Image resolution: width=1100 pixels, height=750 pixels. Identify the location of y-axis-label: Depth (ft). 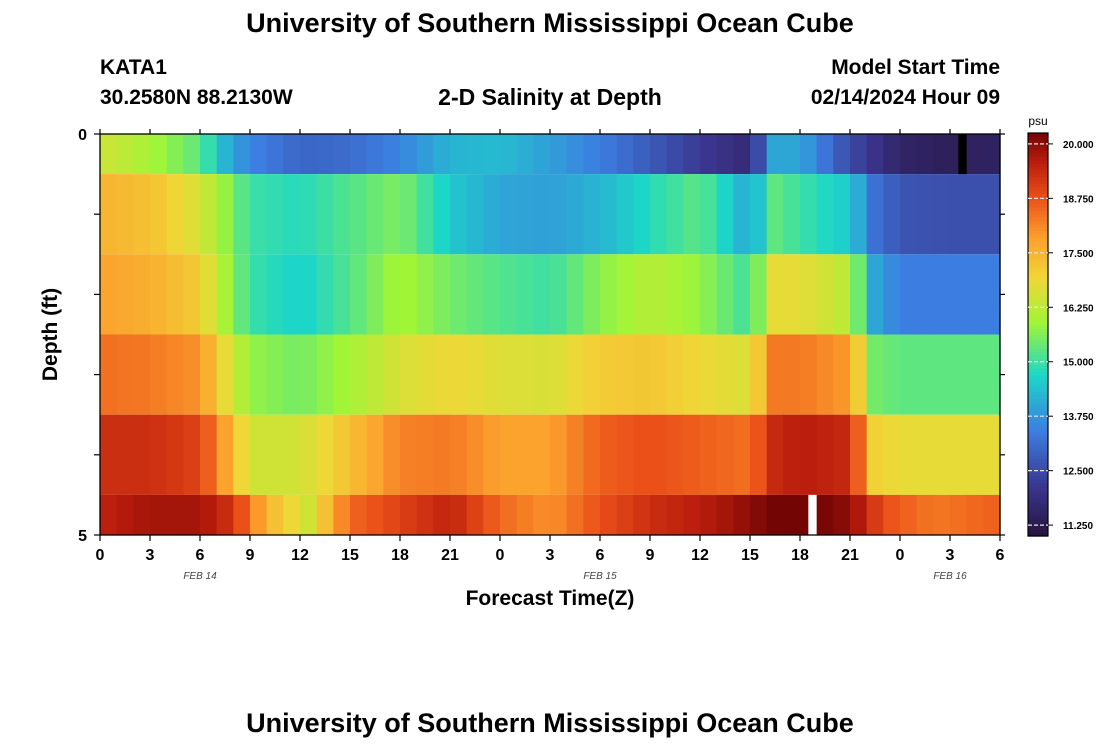
(50, 334).